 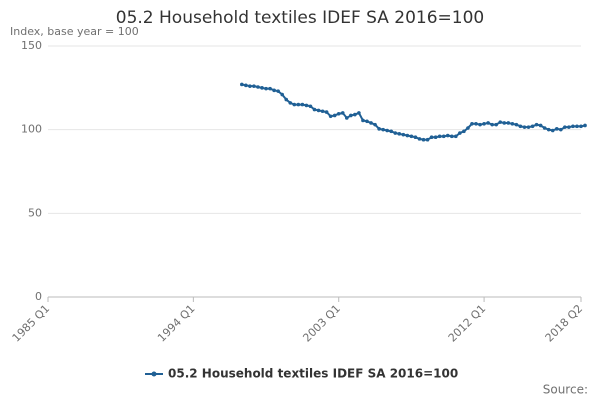 I want to click on y-tick-label: 0, so click(x=38, y=296).